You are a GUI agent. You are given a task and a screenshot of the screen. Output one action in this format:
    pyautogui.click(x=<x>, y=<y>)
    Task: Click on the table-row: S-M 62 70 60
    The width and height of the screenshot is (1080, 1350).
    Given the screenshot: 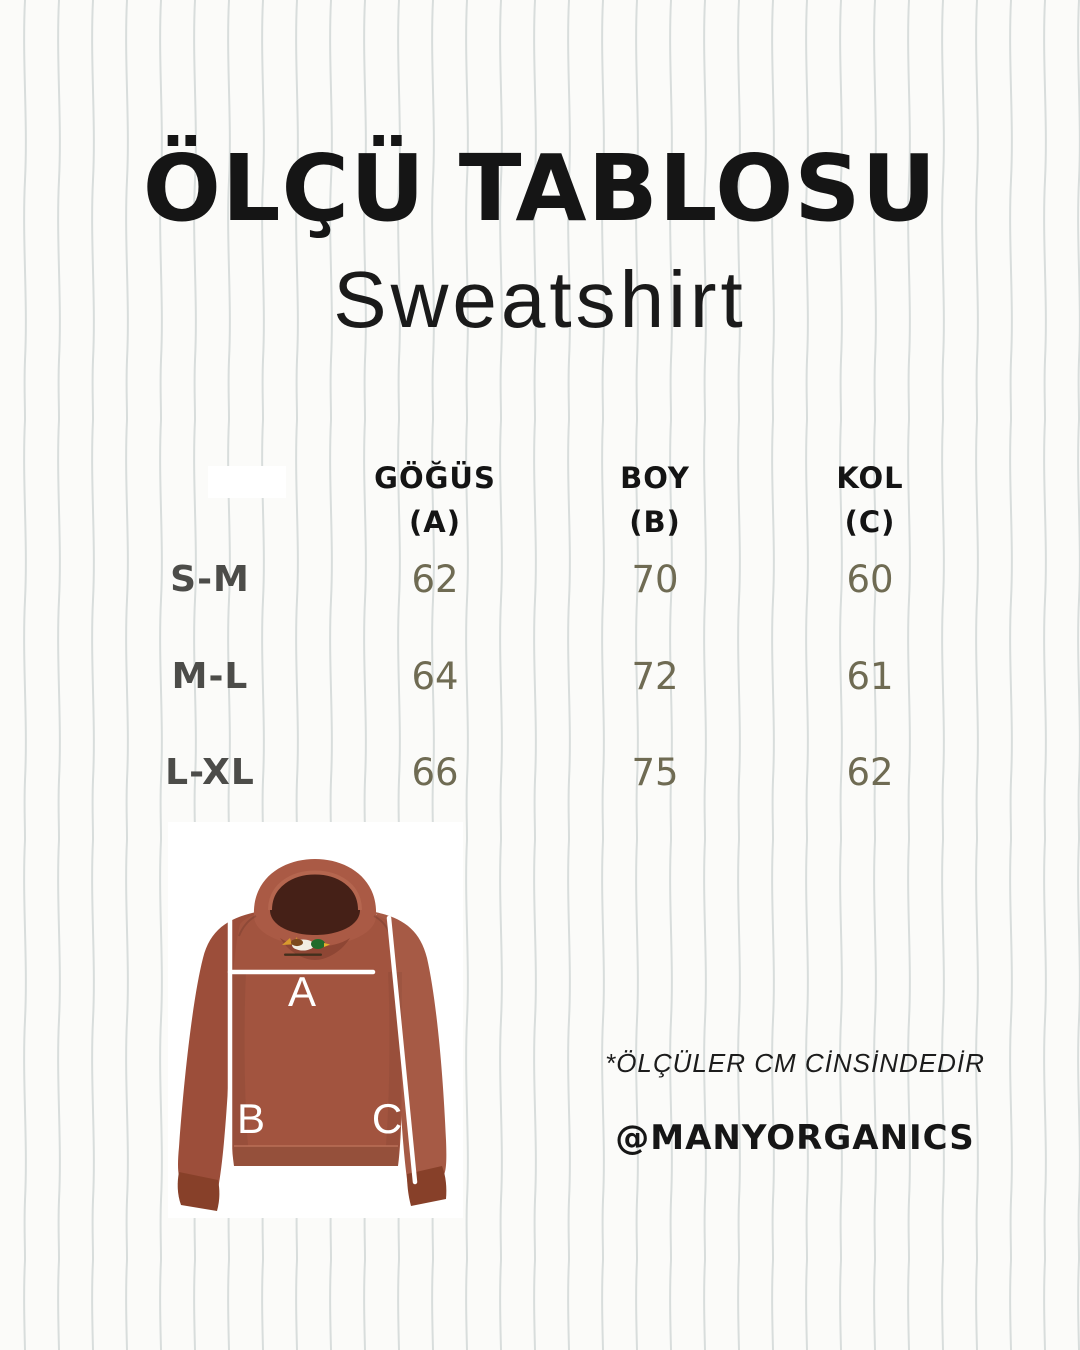 What is the action you would take?
    pyautogui.click(x=540, y=580)
    